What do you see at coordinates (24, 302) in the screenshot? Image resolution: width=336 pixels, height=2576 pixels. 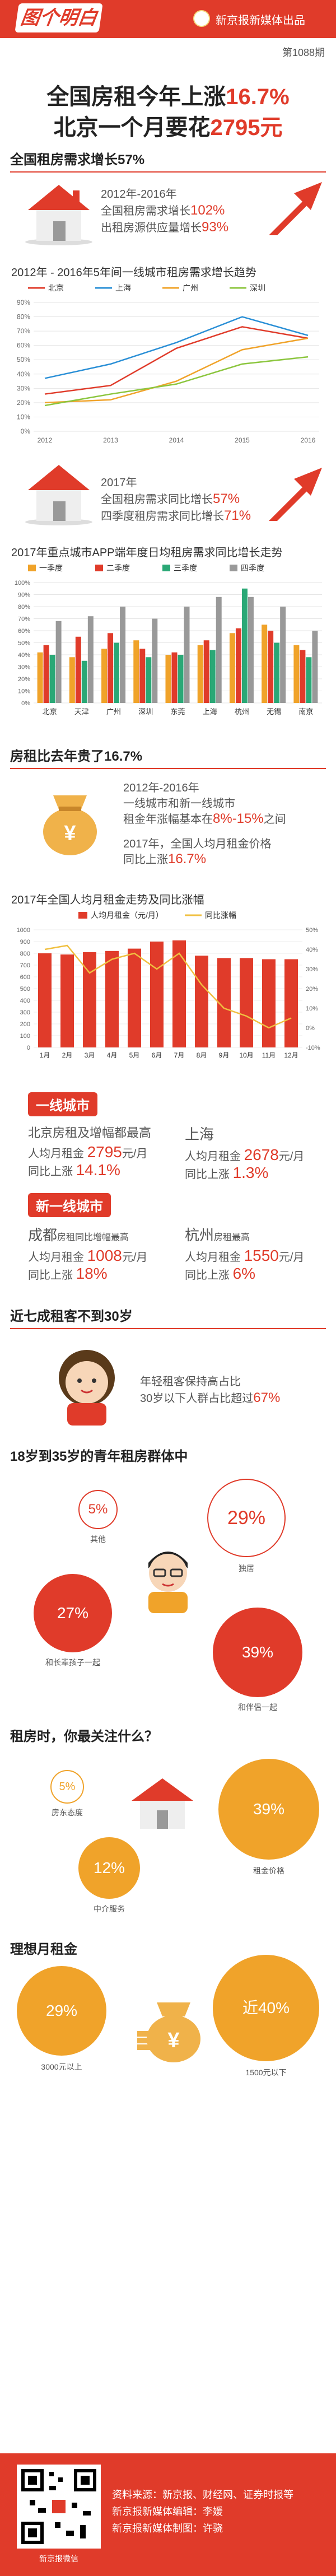 I see `y-tick-label: 90%` at bounding box center [24, 302].